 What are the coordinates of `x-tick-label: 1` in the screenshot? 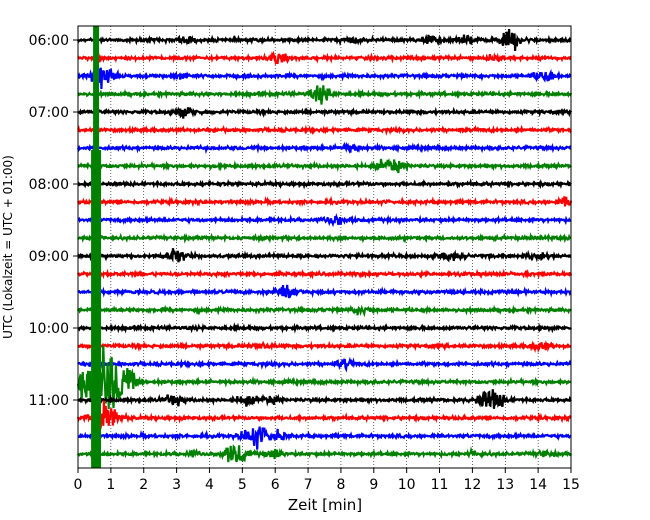 It's located at (110, 485).